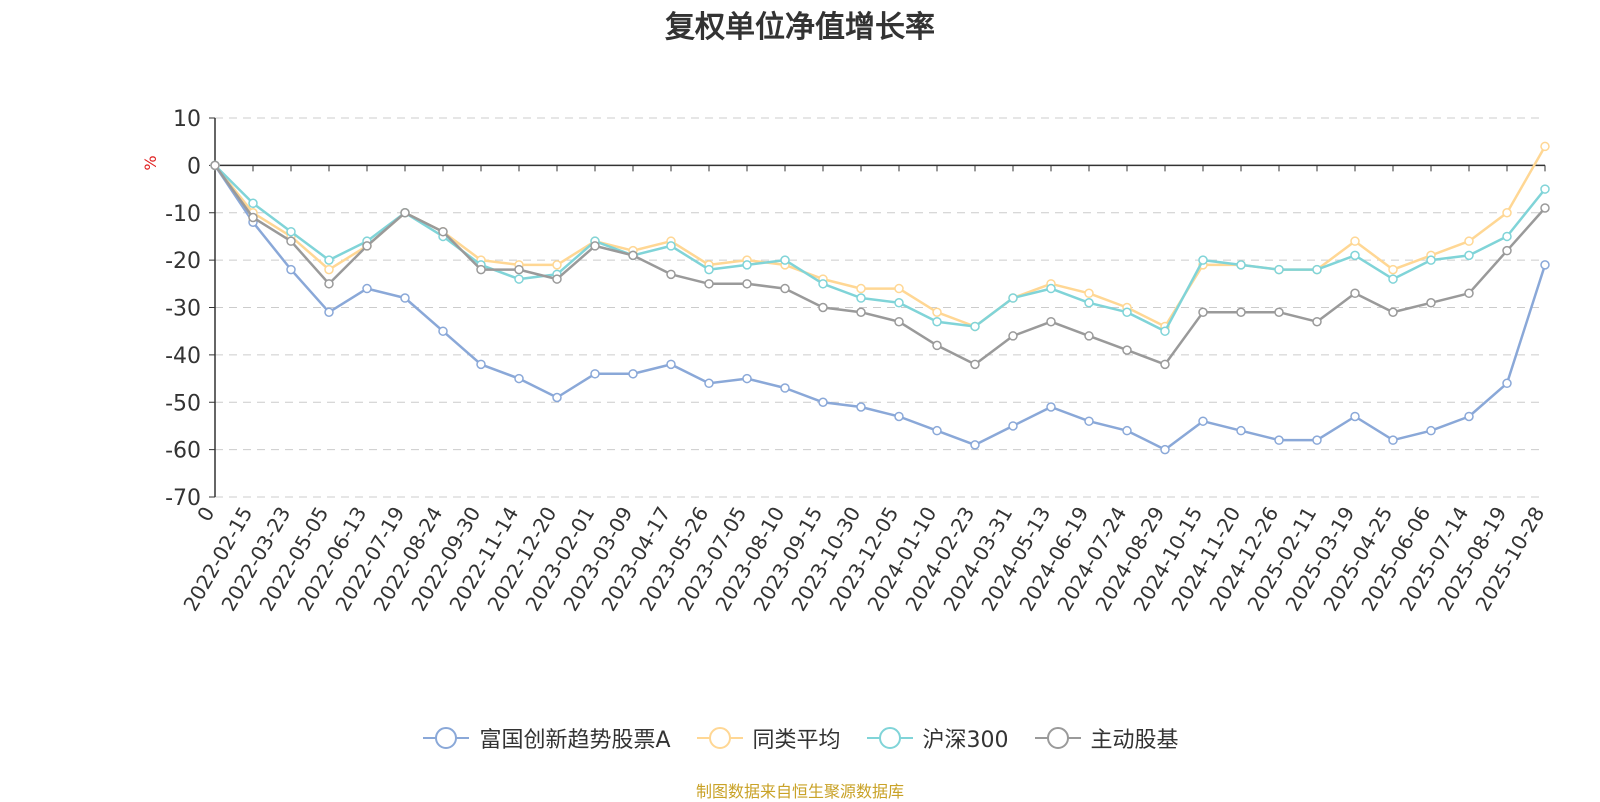 The width and height of the screenshot is (1600, 802). Describe the element at coordinates (194, 166) in the screenshot. I see `y-tick-label: 0` at that location.